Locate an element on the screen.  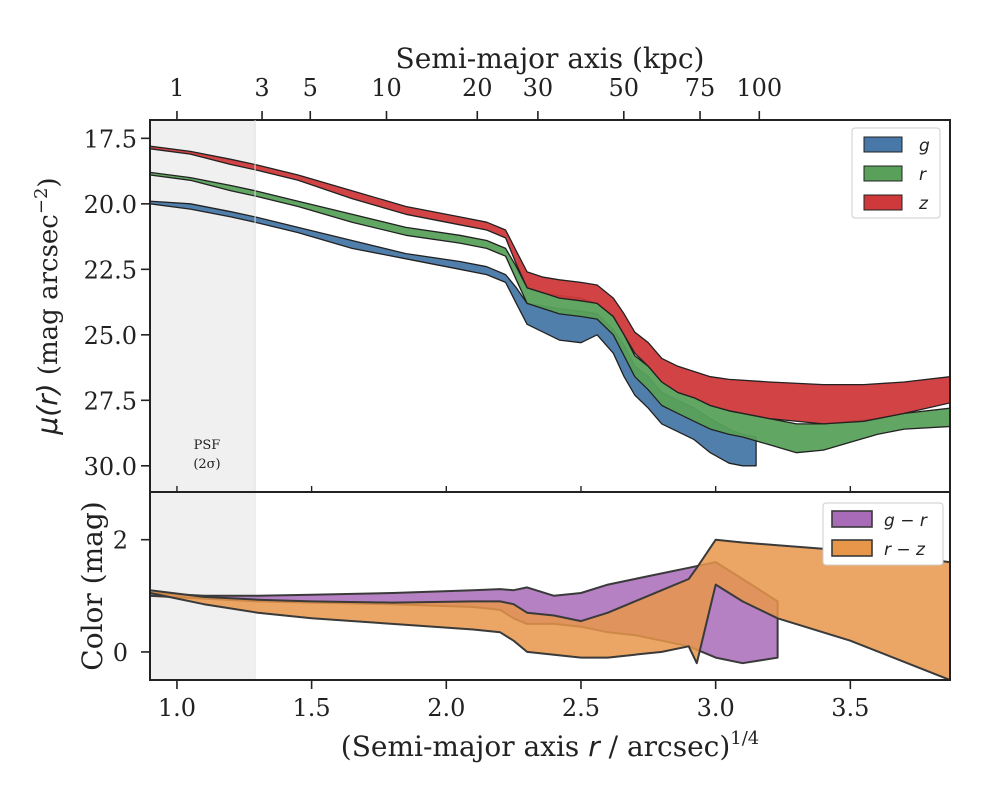
mu-close: ) is located at coordinates (49, 182).